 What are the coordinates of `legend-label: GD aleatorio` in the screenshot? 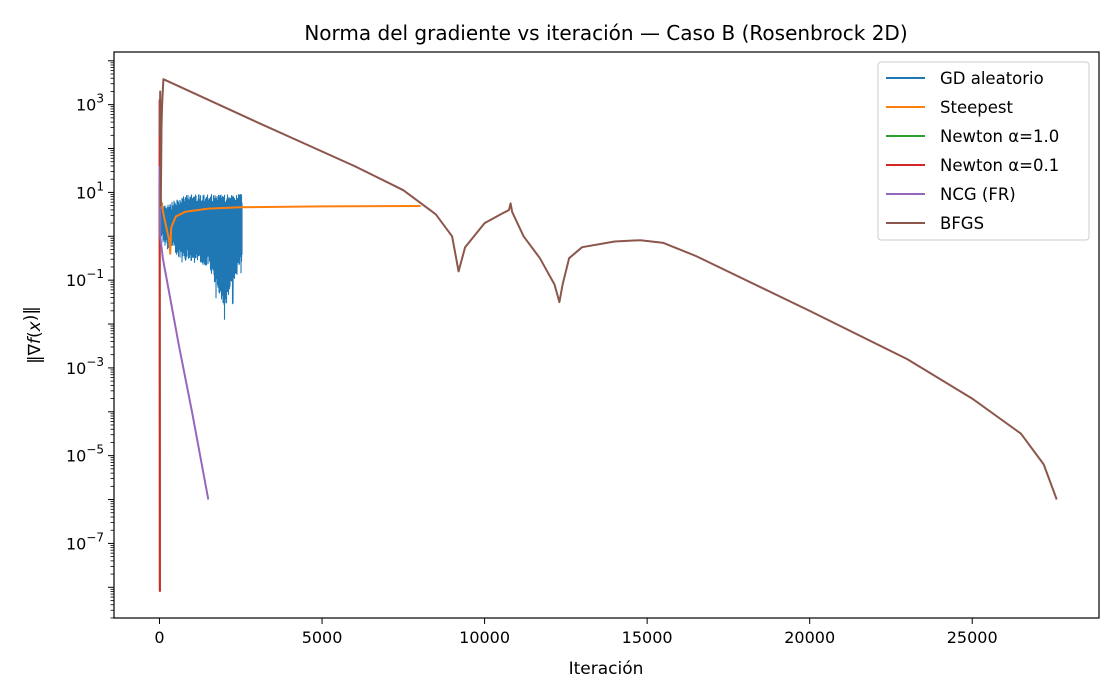 It's located at (992, 78).